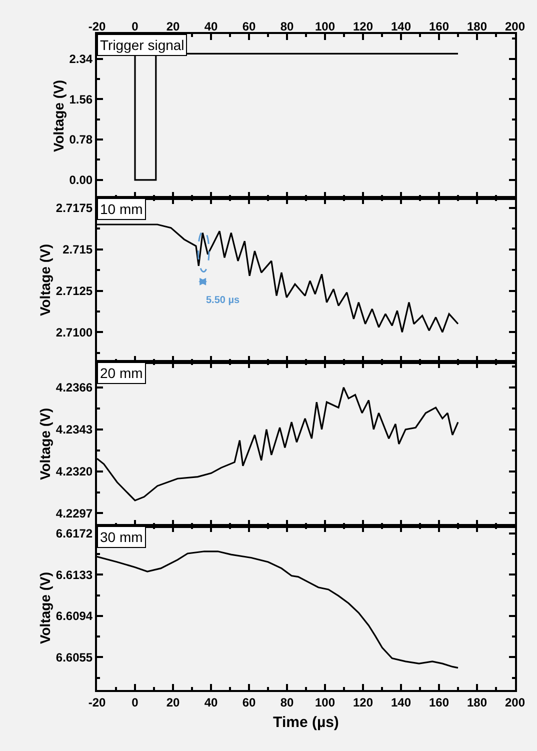  What do you see at coordinates (142, 45) in the screenshot?
I see `annotation: Trigger signal` at bounding box center [142, 45].